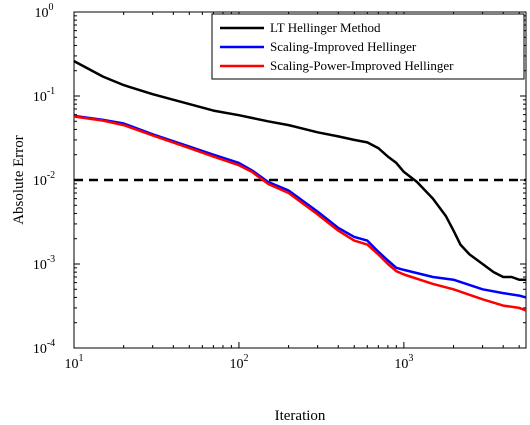 This screenshot has height=425, width=530. Describe the element at coordinates (403, 362) in the screenshot. I see `x-tick-label: 10³` at that location.